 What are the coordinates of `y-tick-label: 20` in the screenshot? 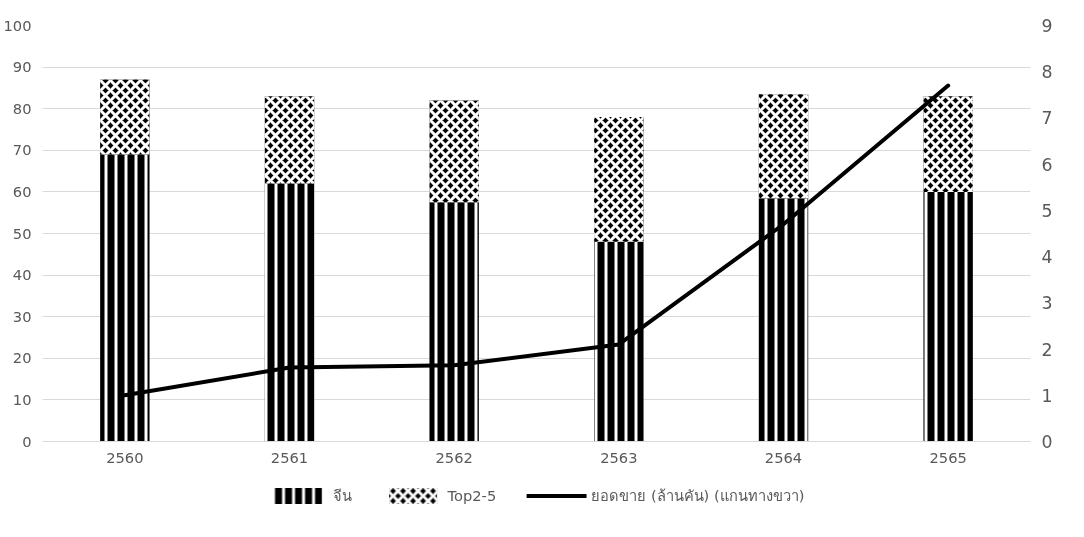 It's located at (22, 358).